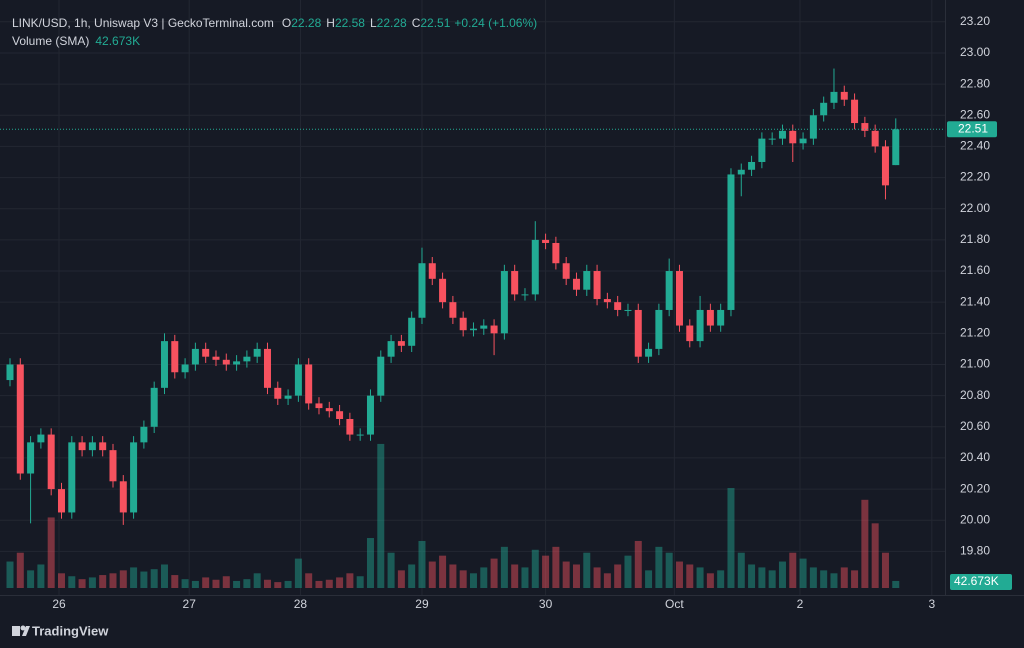  What do you see at coordinates (975, 332) in the screenshot?
I see `y-tick-label: 21.20` at bounding box center [975, 332].